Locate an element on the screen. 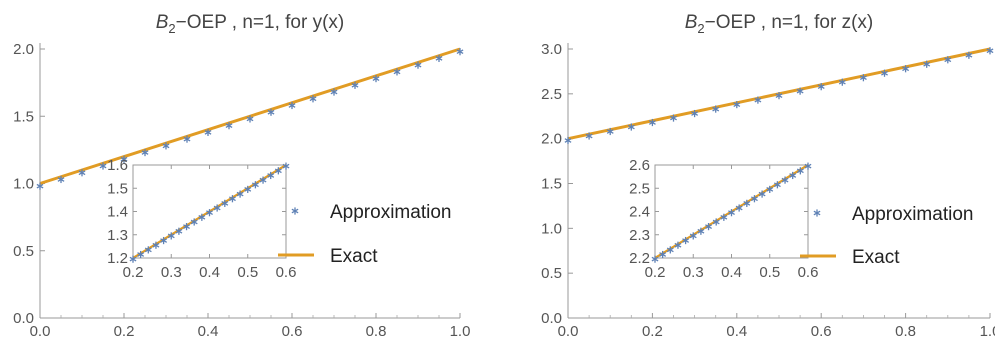 The height and width of the screenshot is (350, 995). inset-x-tick-label: 0.6 is located at coordinates (286, 272).